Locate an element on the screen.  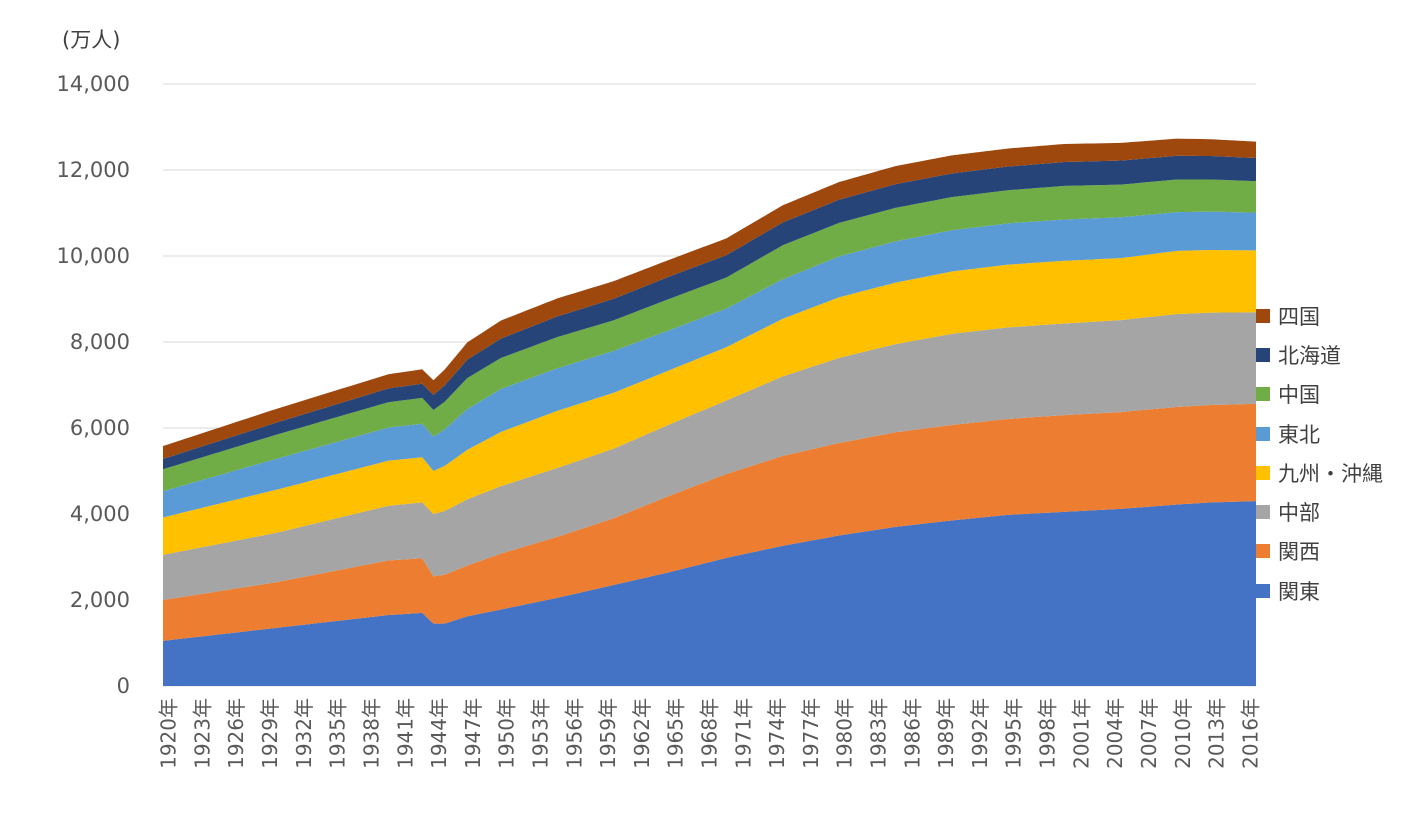
legend-item: 中国 is located at coordinates (1331, 394).